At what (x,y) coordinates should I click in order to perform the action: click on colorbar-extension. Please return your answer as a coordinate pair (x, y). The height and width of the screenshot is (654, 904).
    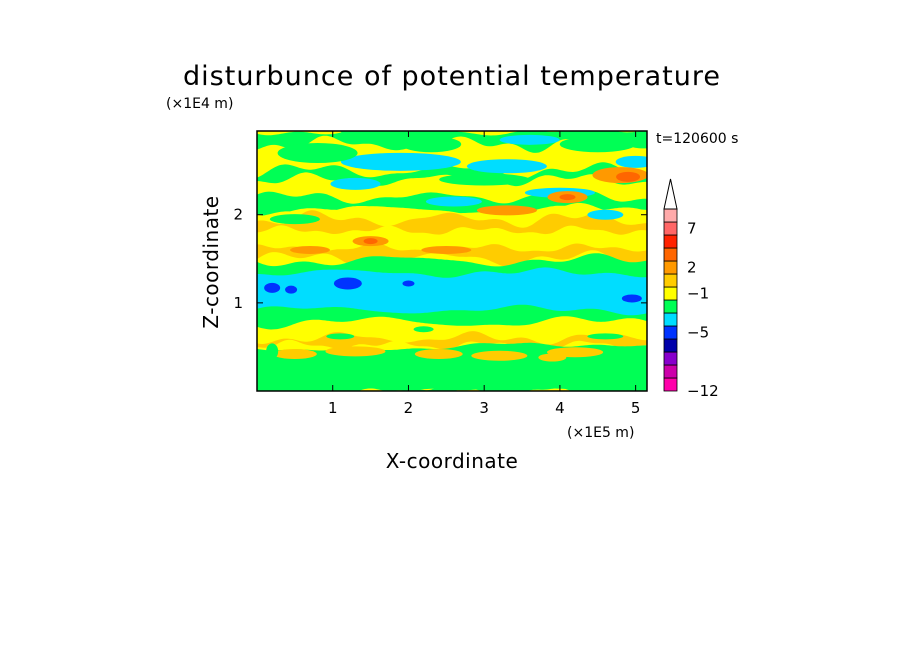
    Looking at the image, I should click on (670, 194).